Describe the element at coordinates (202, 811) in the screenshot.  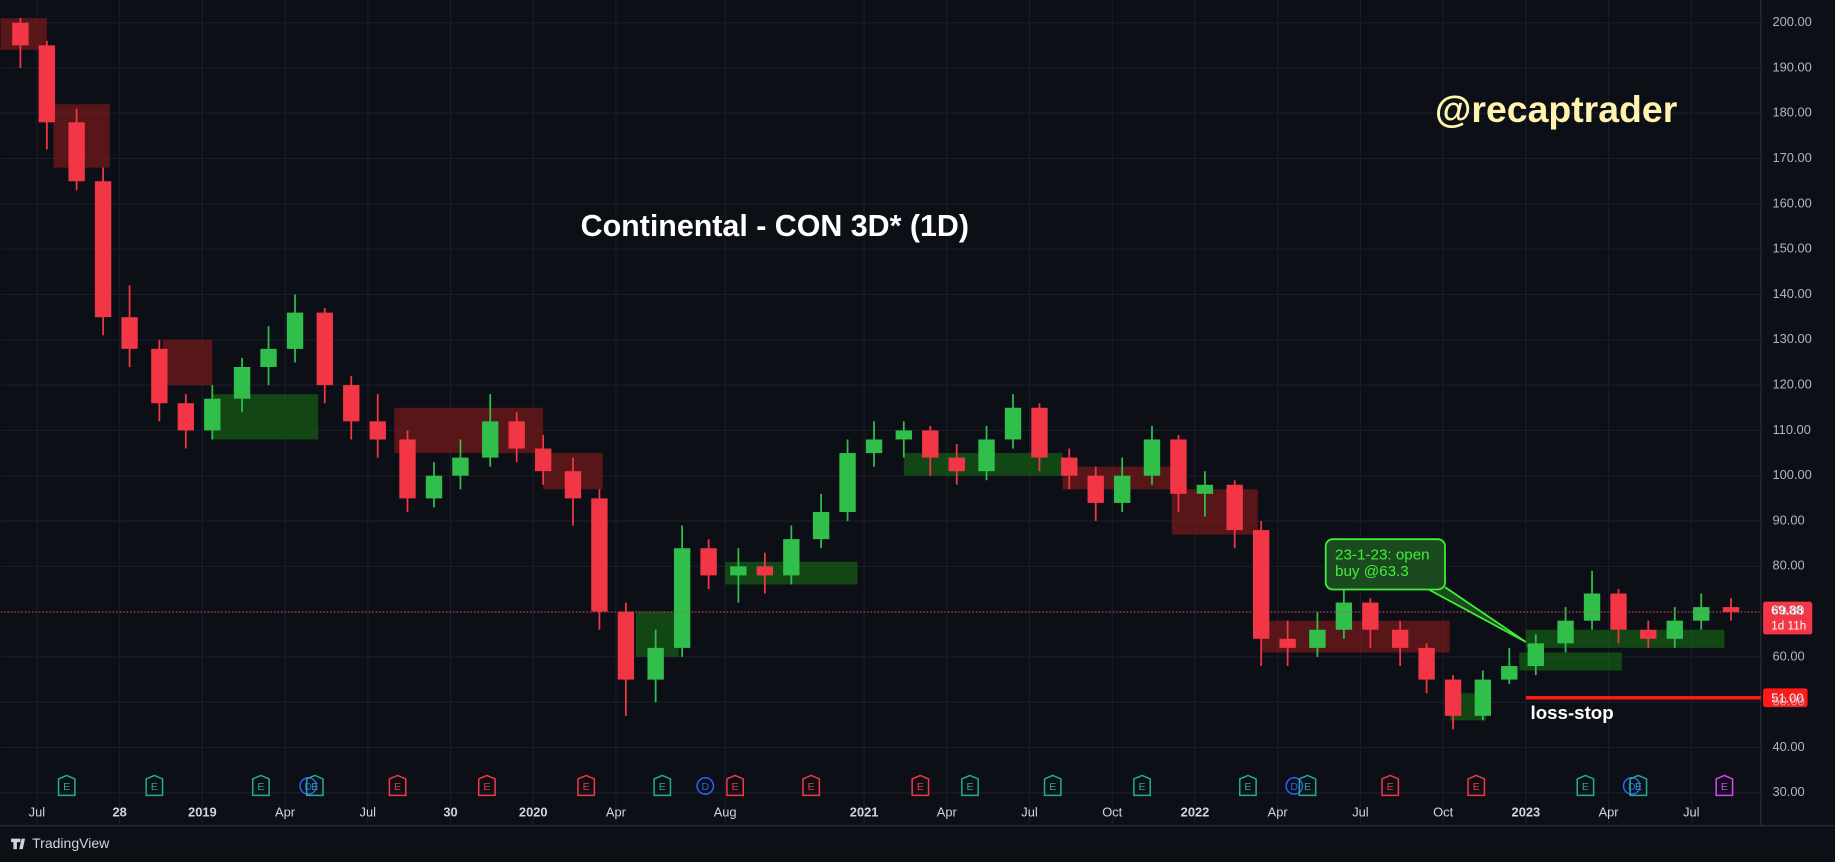
I see `x-tick-label: 2019` at that location.